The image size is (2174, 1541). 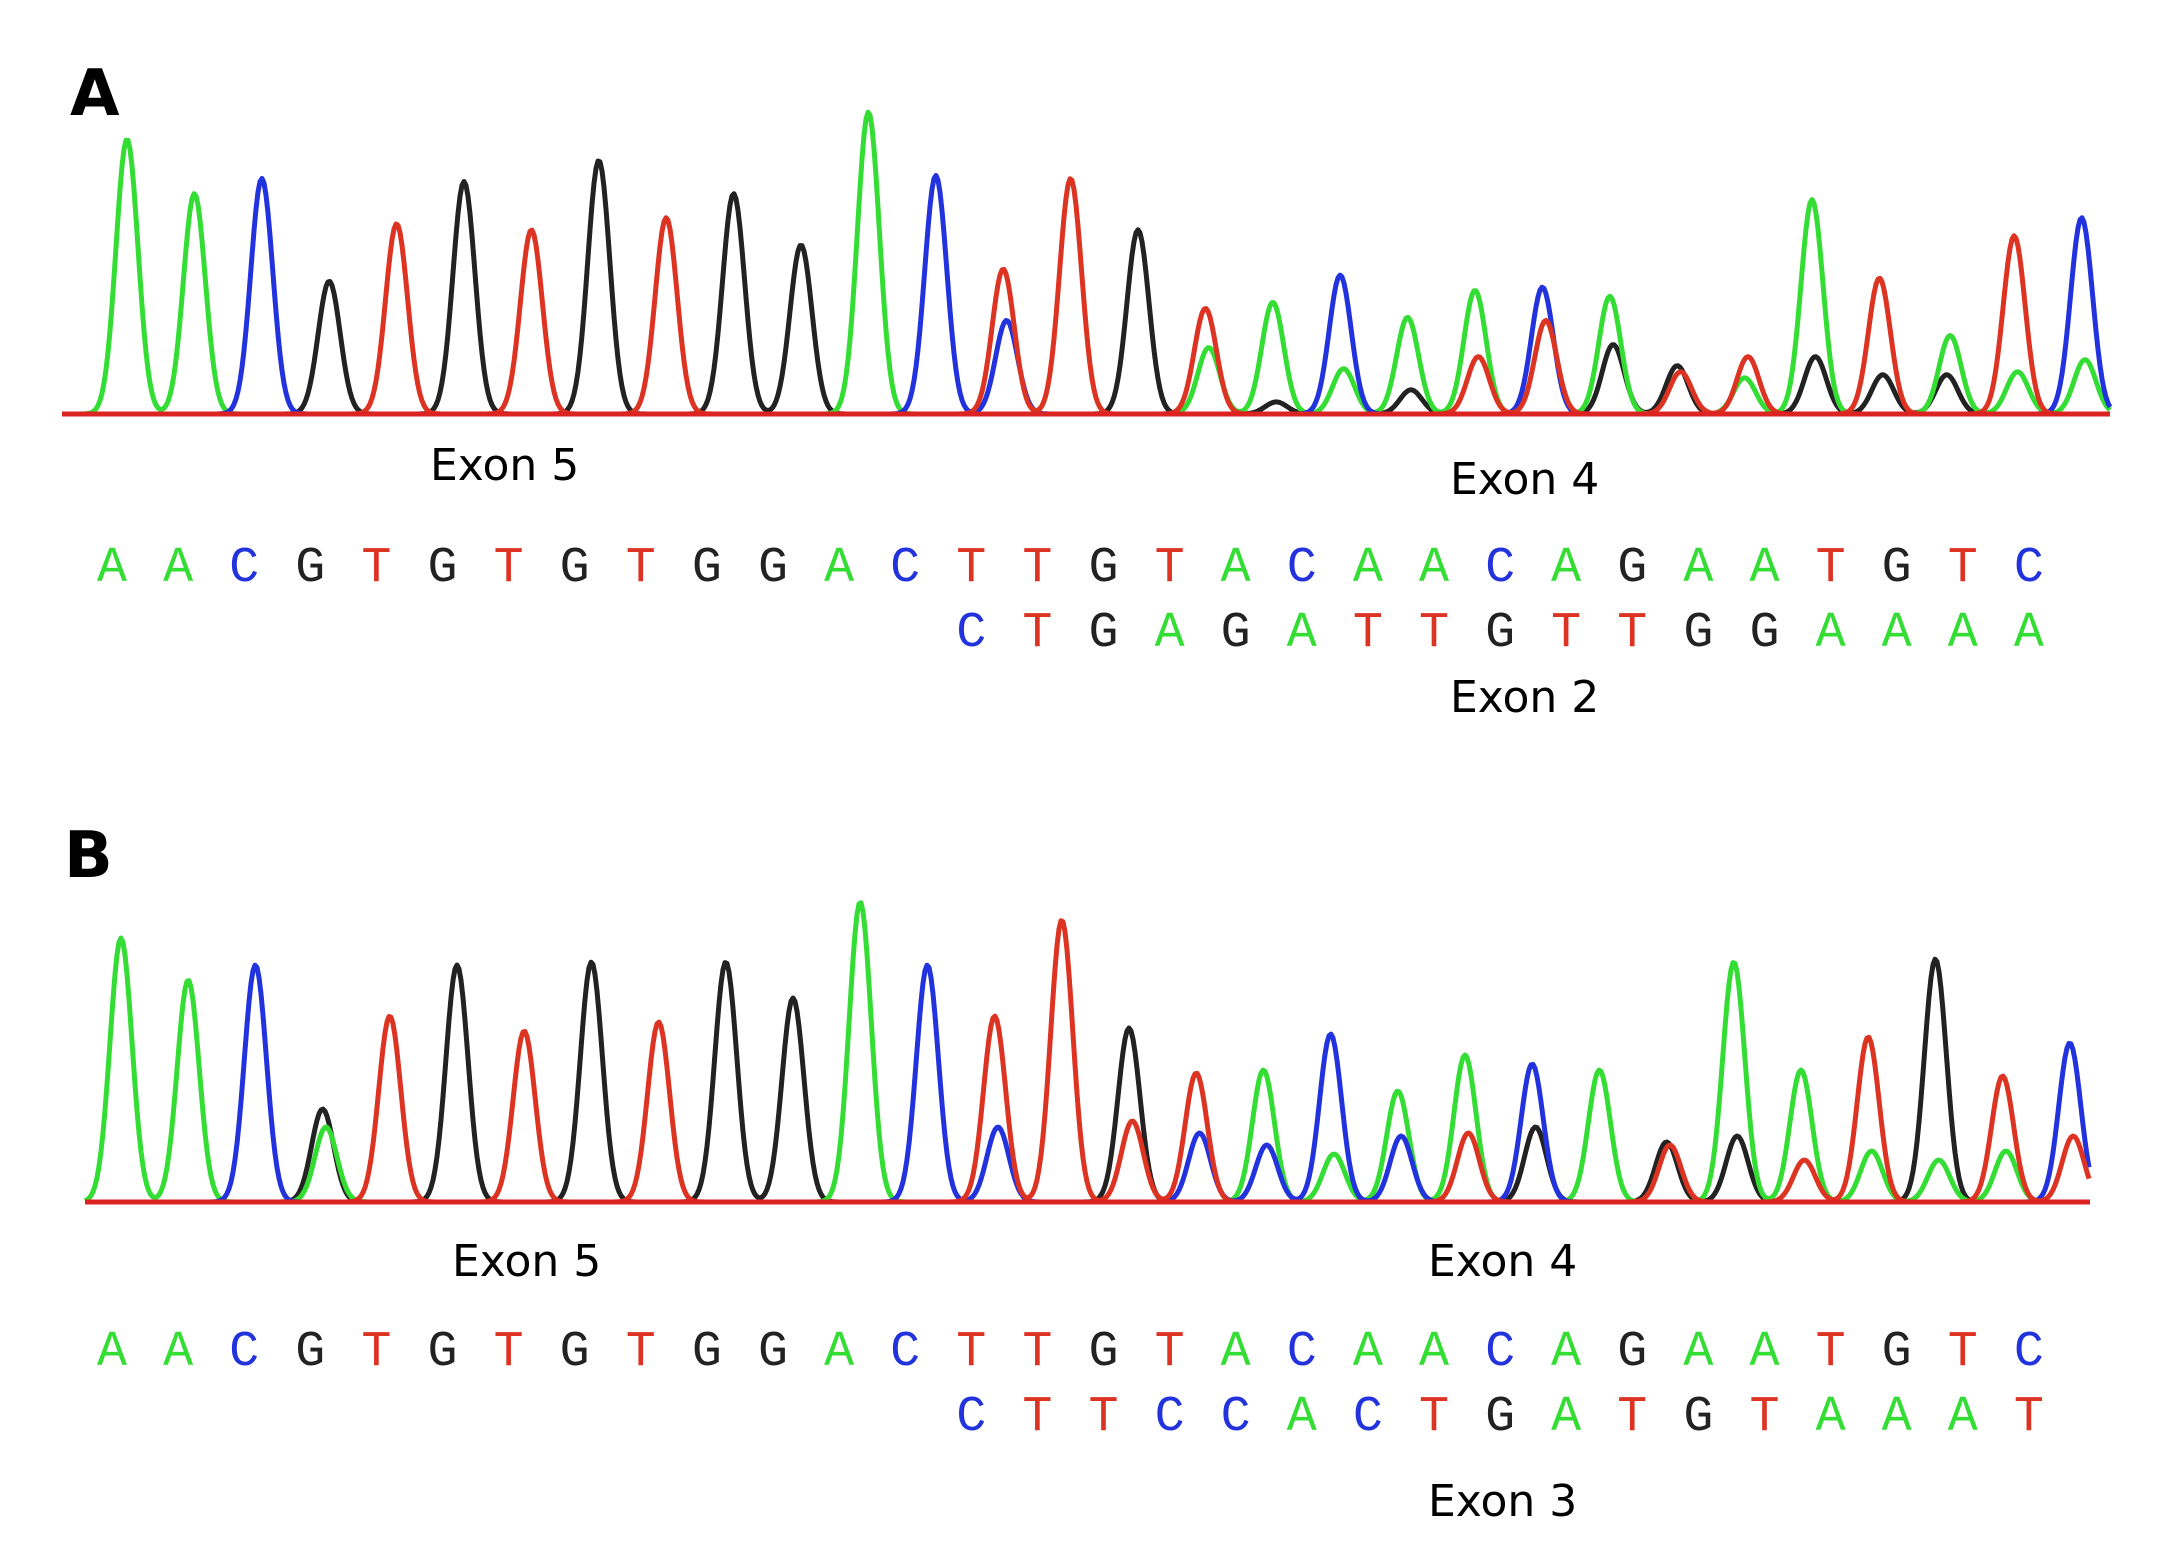 I want to click on trace-T-line, so click(x=1086, y=296).